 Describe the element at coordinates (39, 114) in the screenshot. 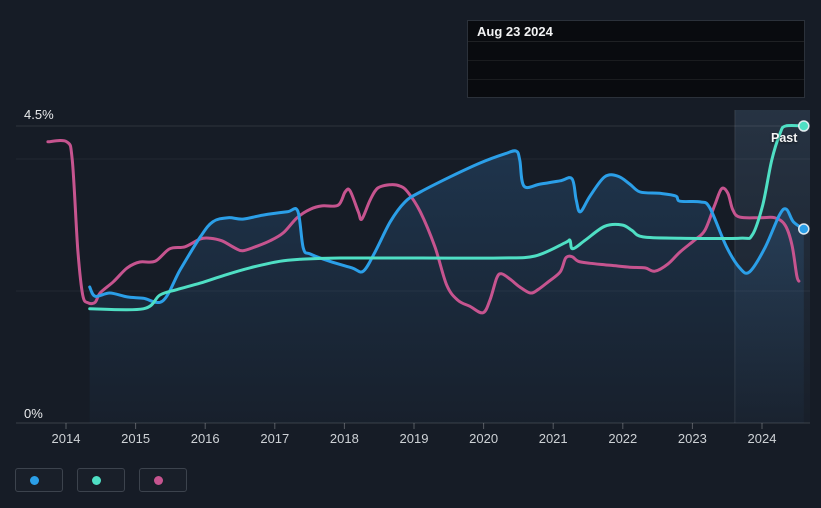

I see `y-axis-label-max: 4.5%` at that location.